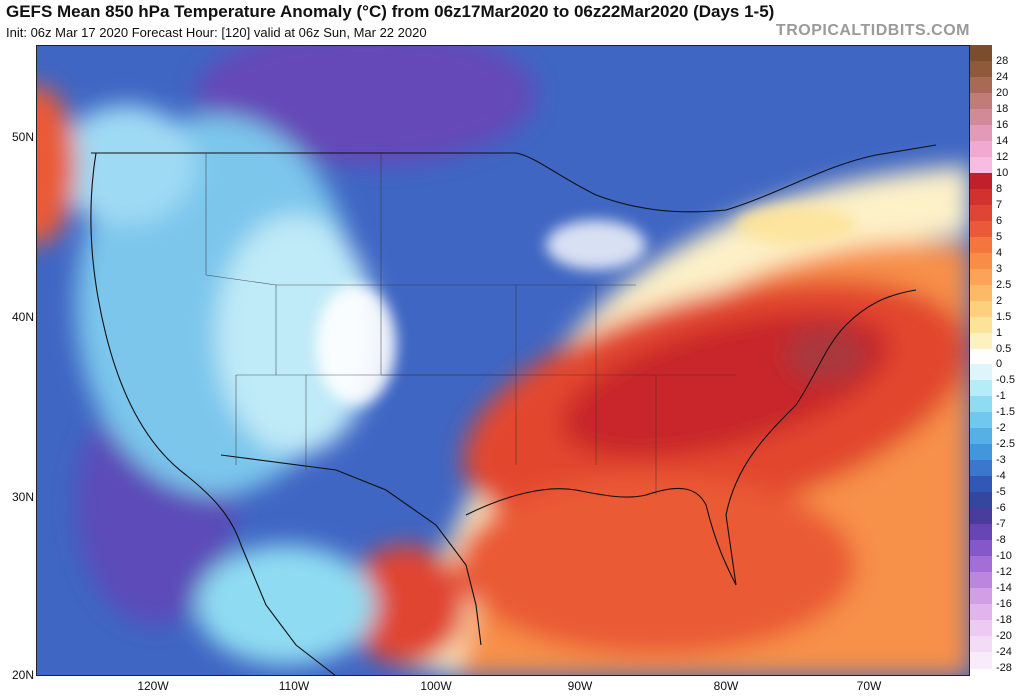  I want to click on lat-label-50n: 50N, so click(22, 137).